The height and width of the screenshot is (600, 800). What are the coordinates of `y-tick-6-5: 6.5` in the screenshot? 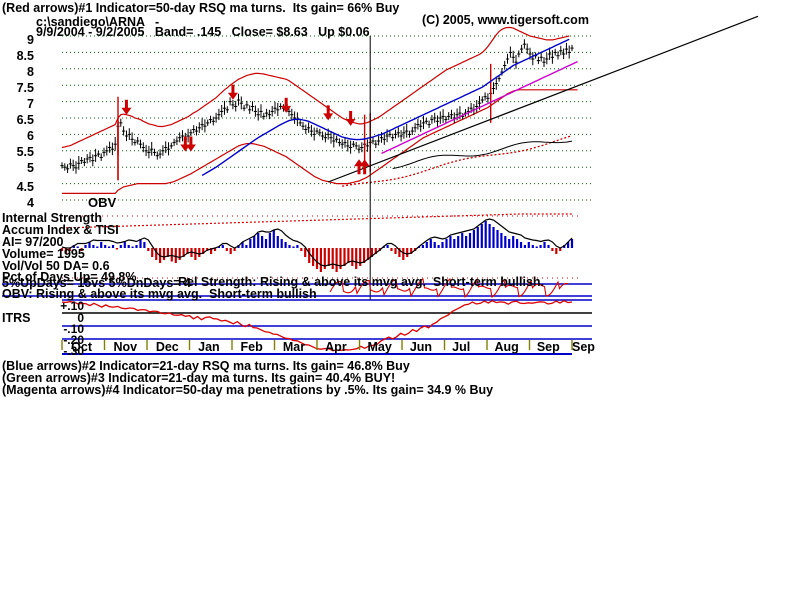 It's located at (25, 120).